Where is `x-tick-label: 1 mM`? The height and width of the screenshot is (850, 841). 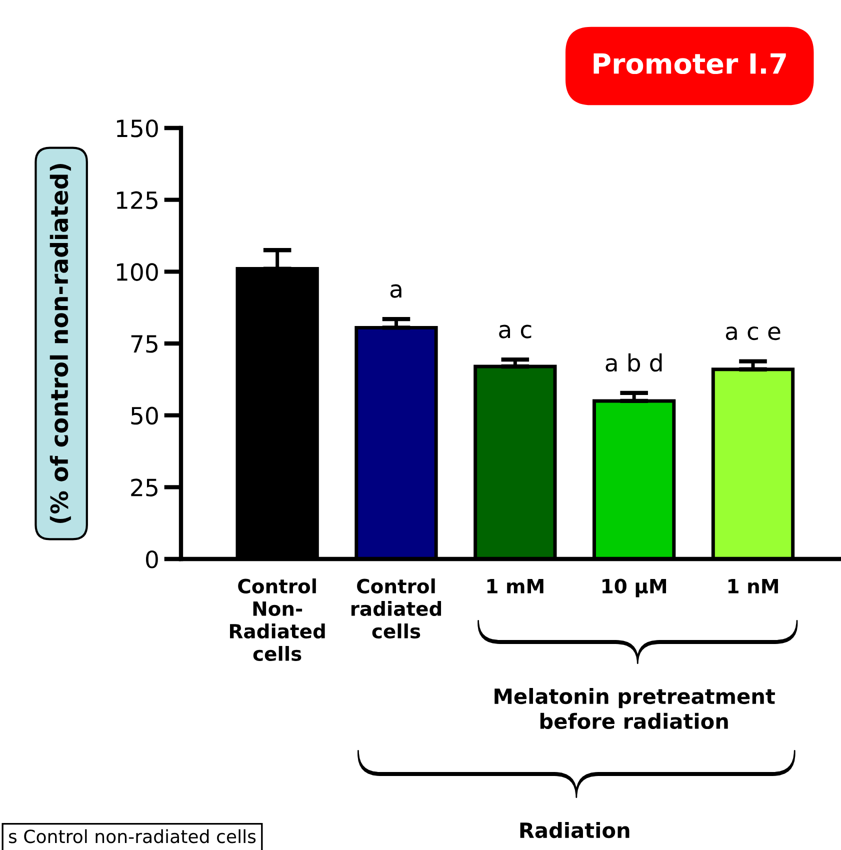 x-tick-label: 1 mM is located at coordinates (515, 586).